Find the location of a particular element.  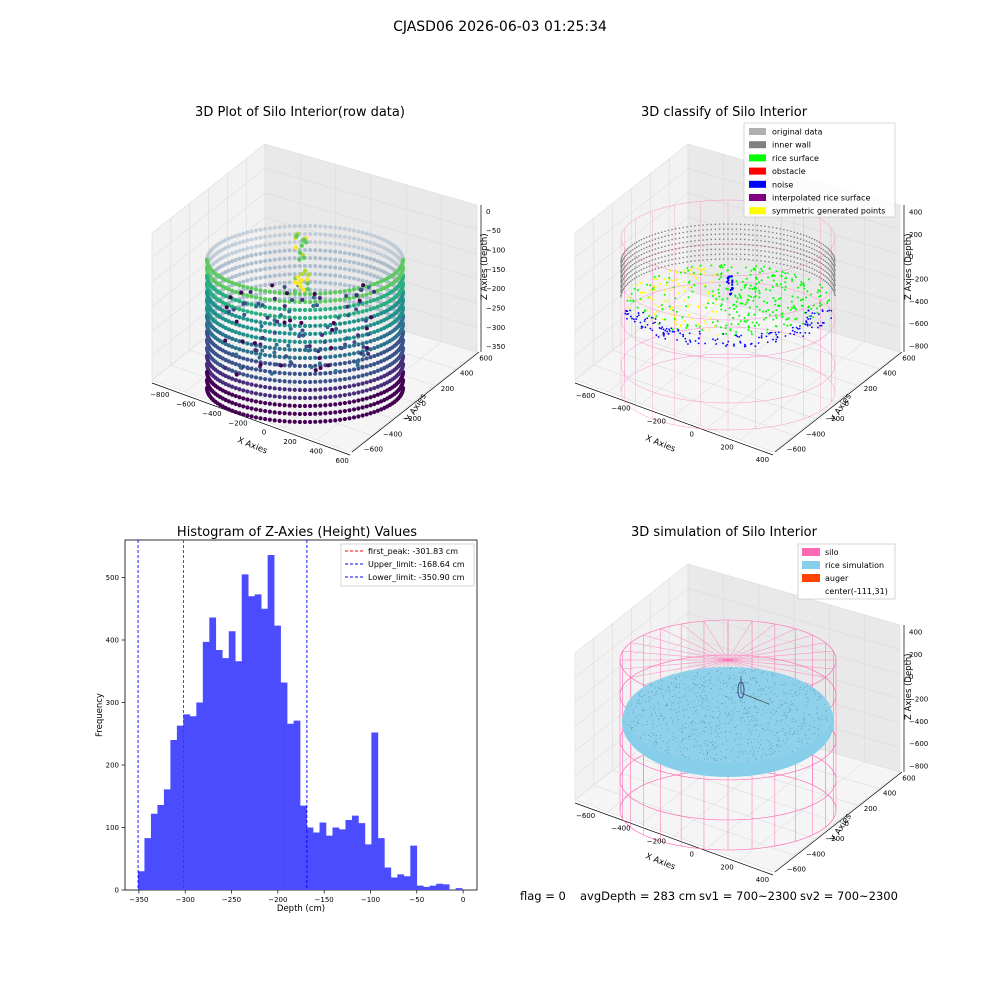

silo-line is located at coordinates (776, 651).